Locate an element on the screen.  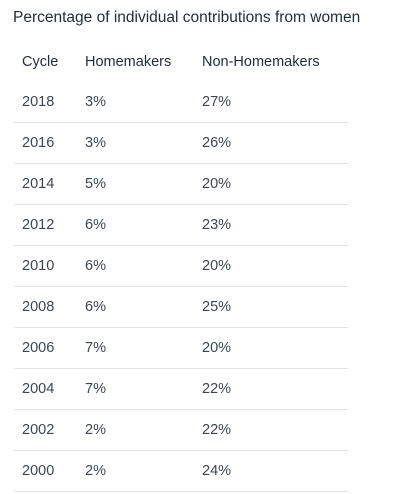
cycle-cell: 2014 is located at coordinates (49, 184).